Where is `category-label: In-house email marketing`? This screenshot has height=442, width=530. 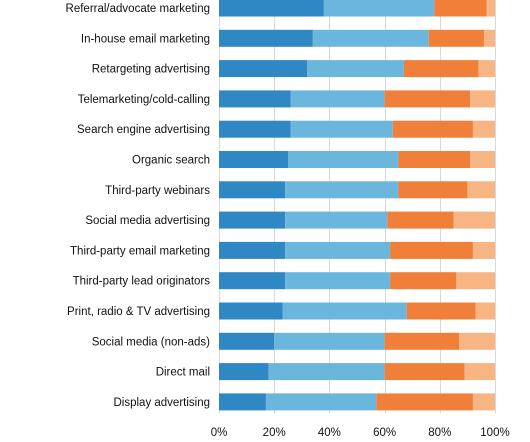
category-label: In-house email marketing is located at coordinates (145, 39).